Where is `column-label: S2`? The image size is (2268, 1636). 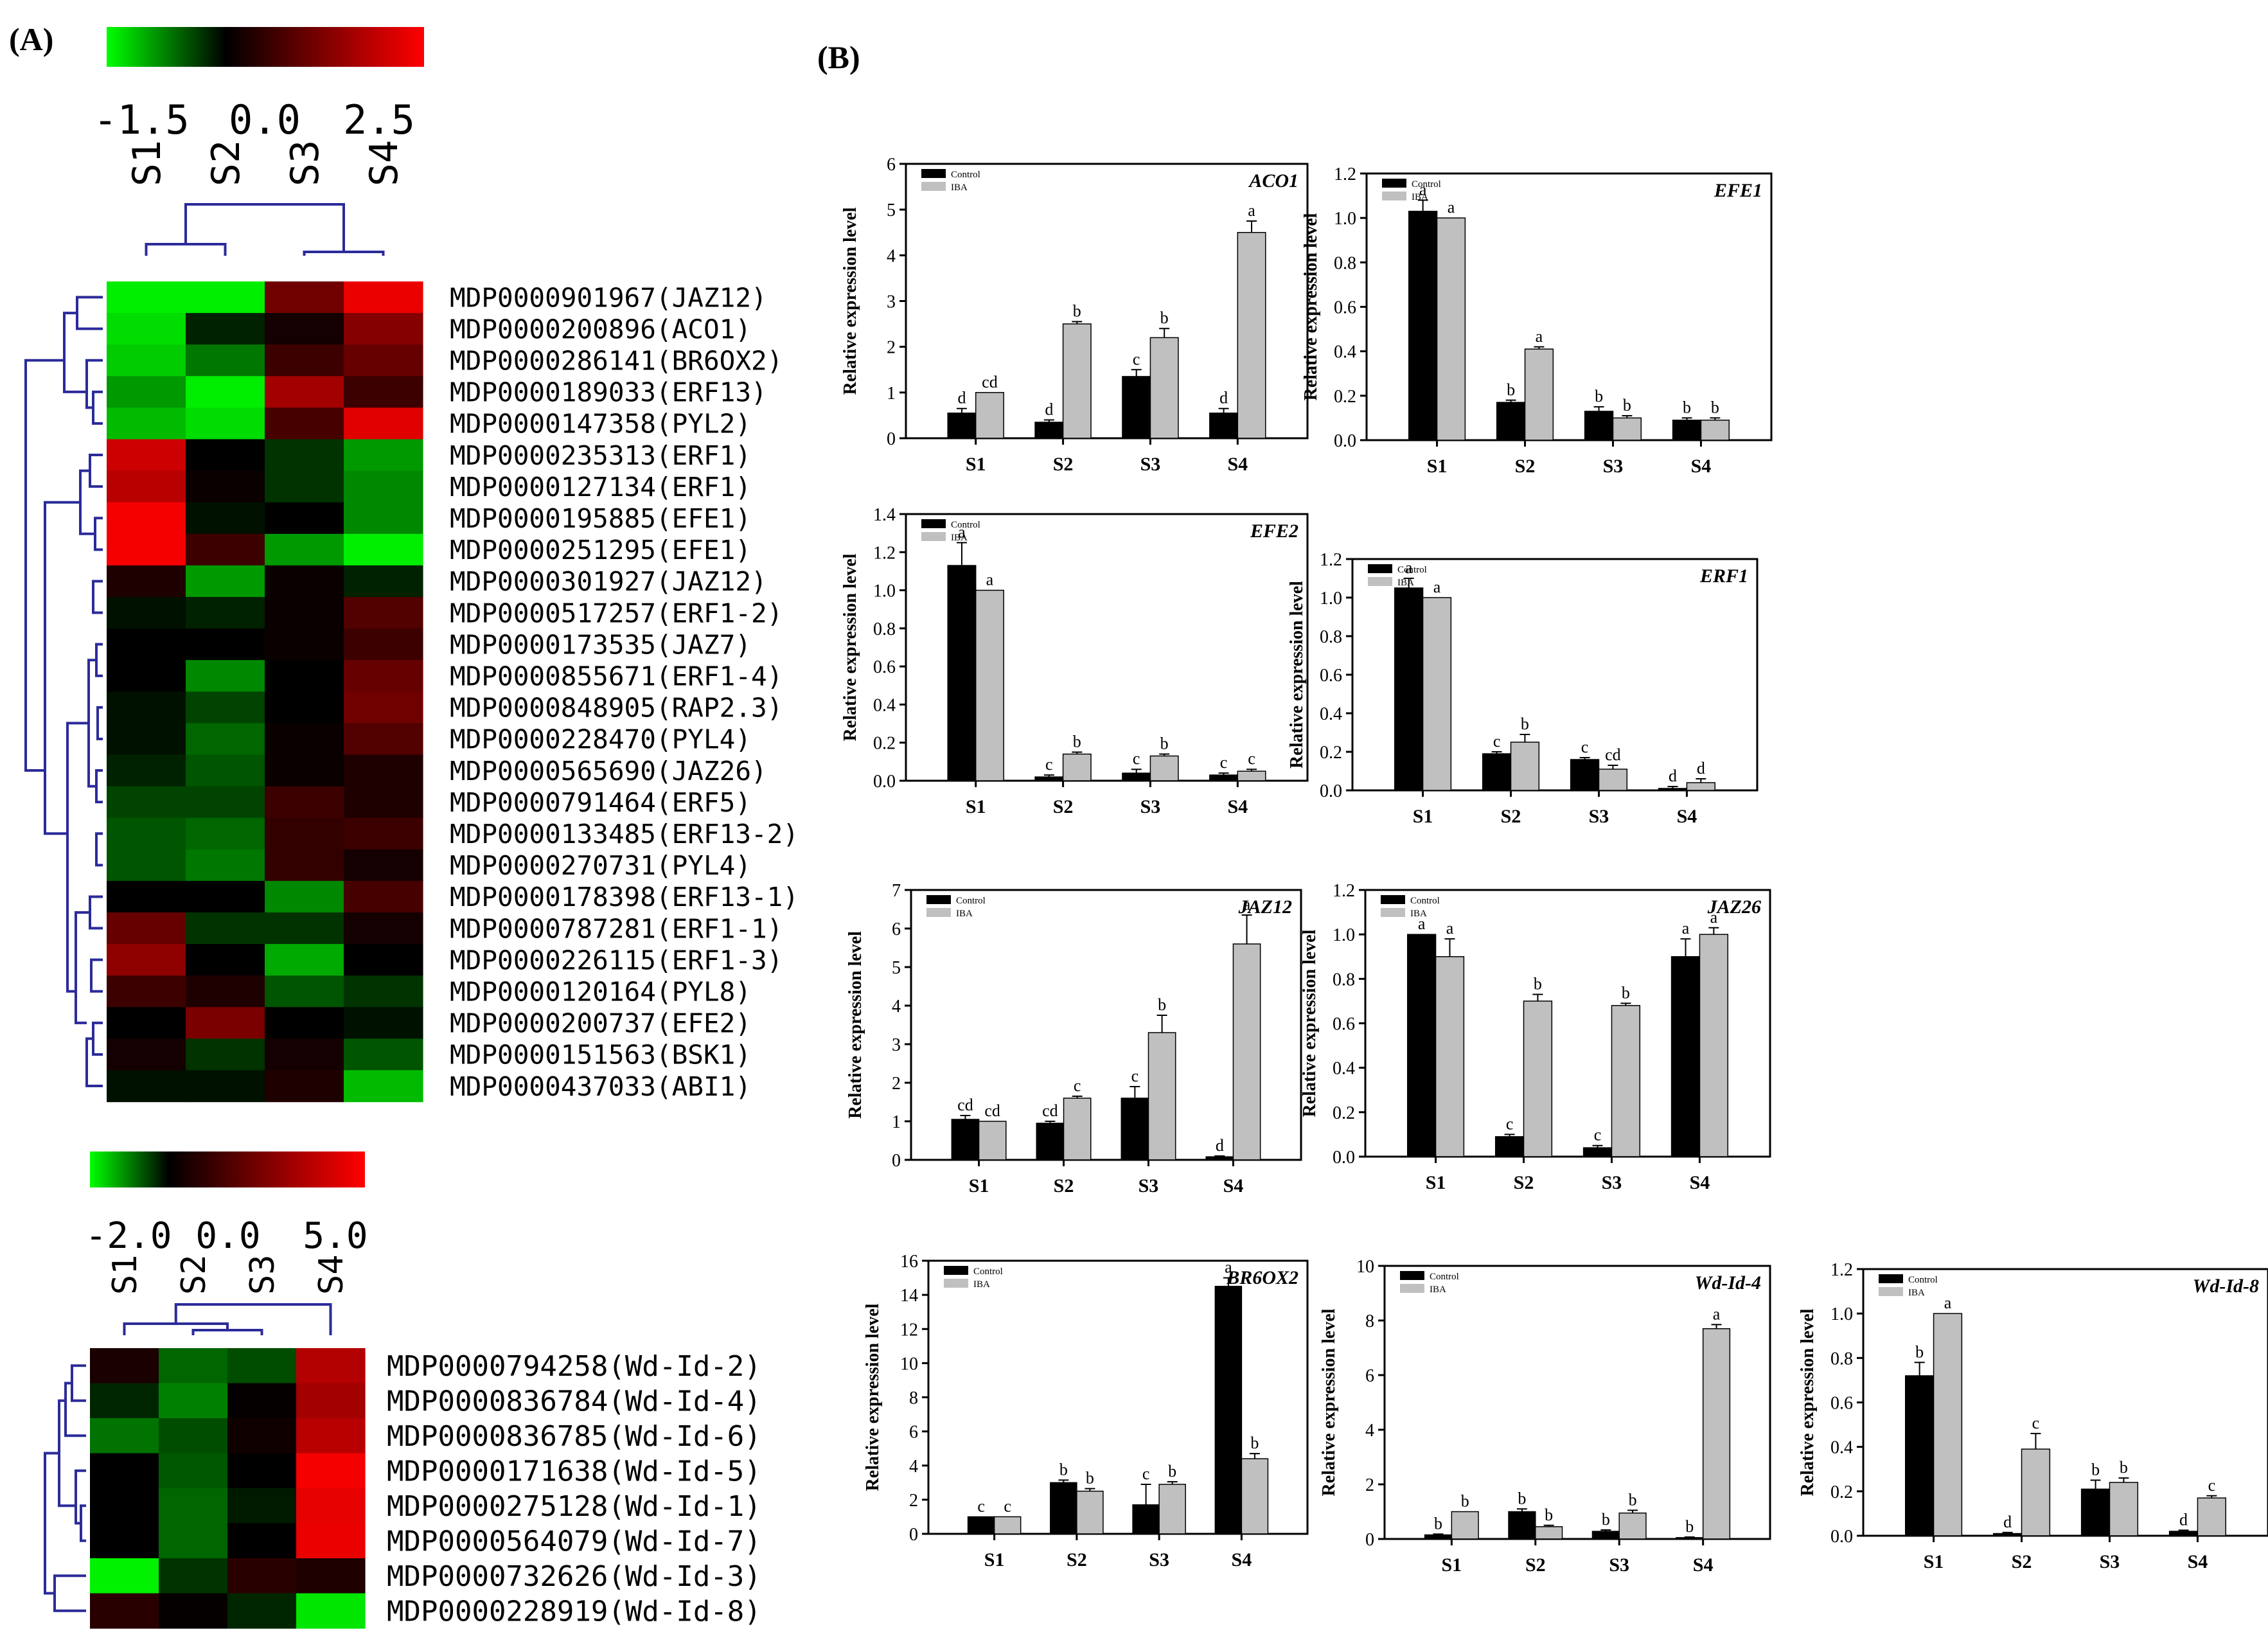 column-label: S2 is located at coordinates (194, 1274).